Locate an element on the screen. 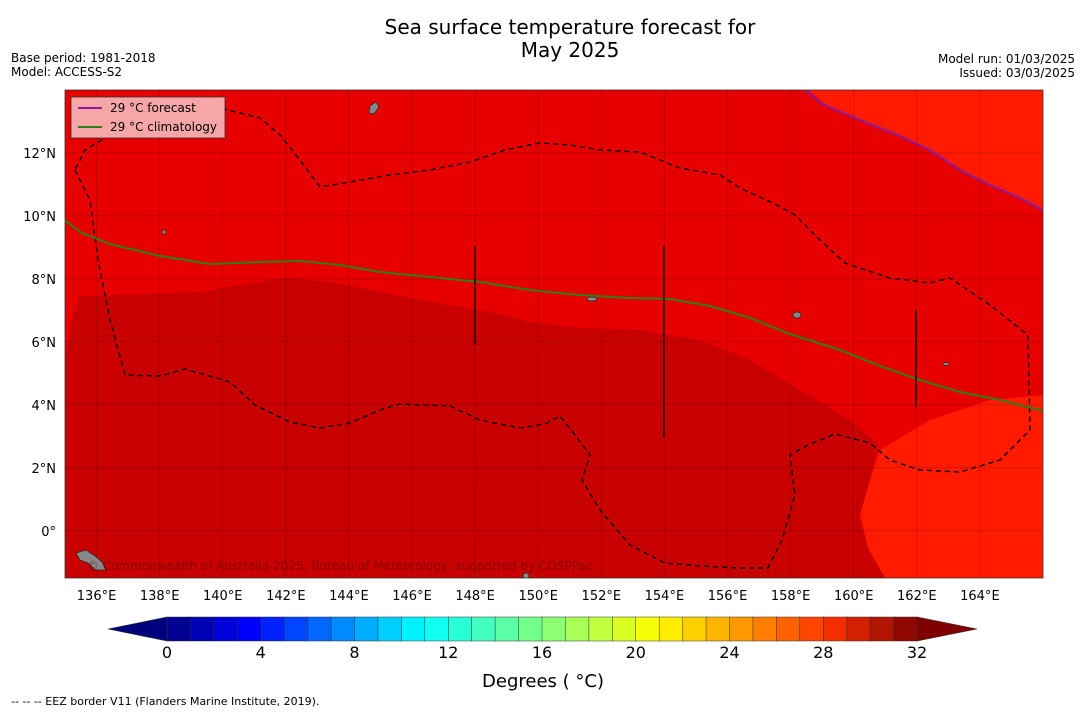 The width and height of the screenshot is (1085, 713). colorbar-tick-label: 16 is located at coordinates (542, 652).